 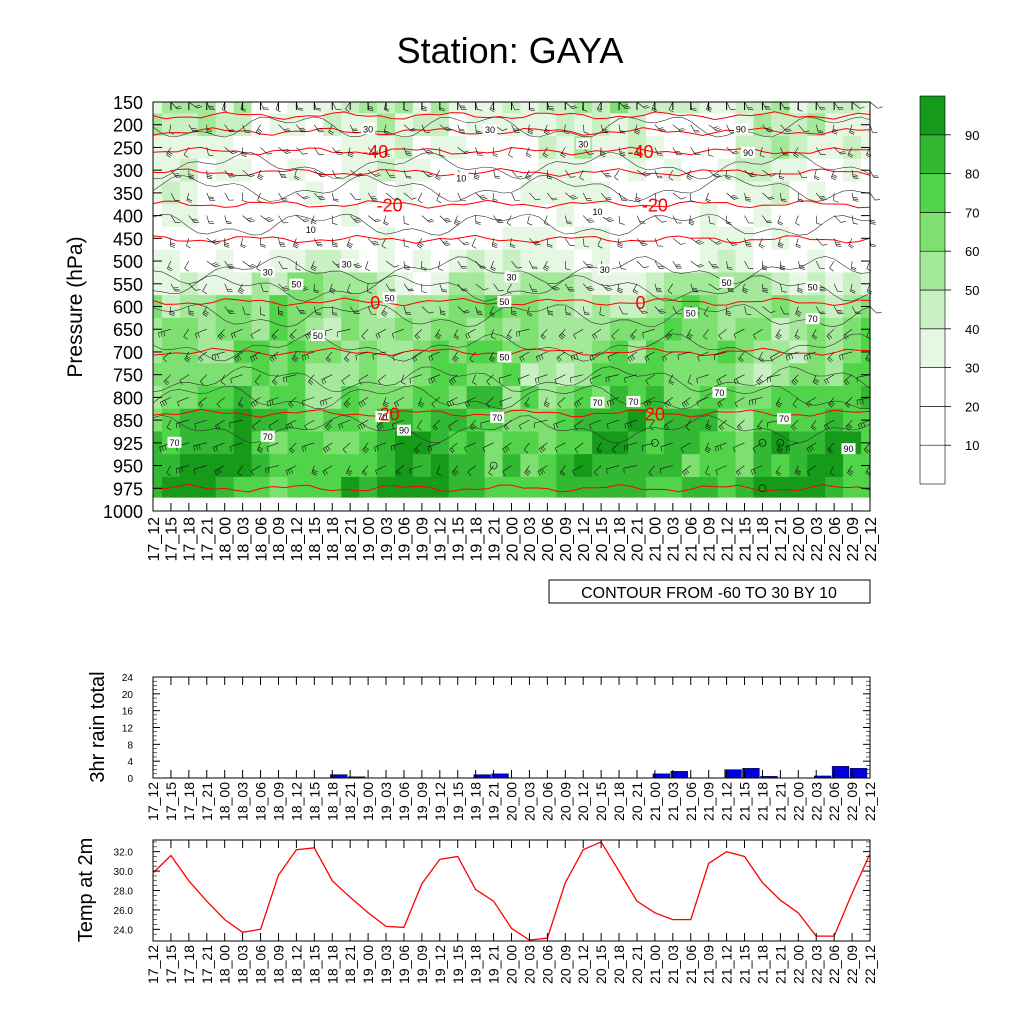 I want to click on time-tick-label: 19_21, so click(x=494, y=801).